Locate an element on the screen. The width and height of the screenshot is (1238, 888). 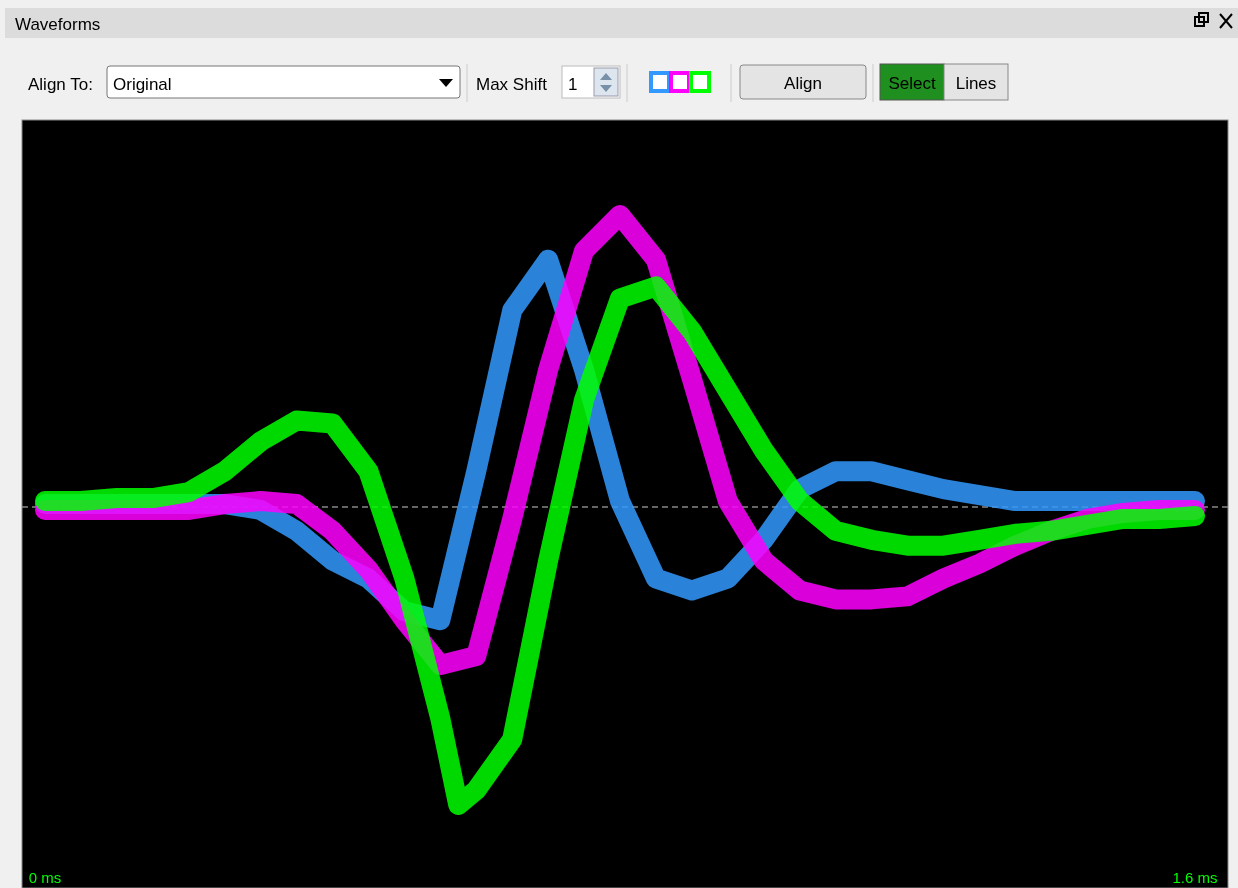
chart-title: Waveforms is located at coordinates (58, 24).